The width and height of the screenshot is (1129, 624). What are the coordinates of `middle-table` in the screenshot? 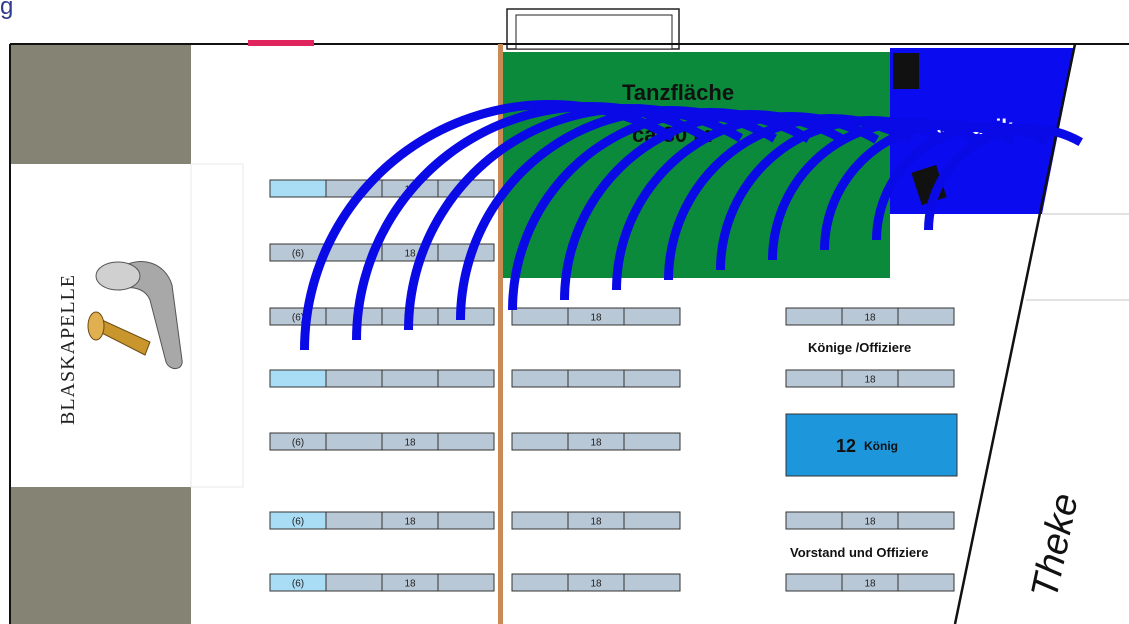 It's located at (596, 378).